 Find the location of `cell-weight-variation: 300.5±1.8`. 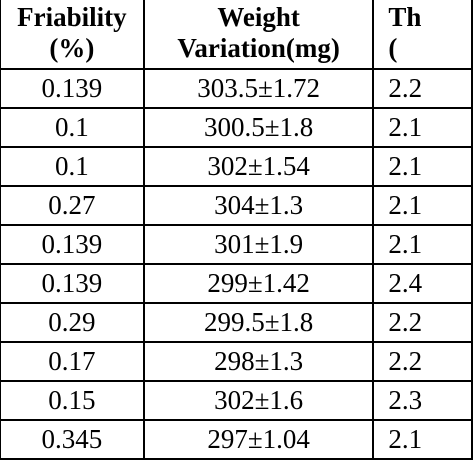

cell-weight-variation: 300.5±1.8 is located at coordinates (258, 127).